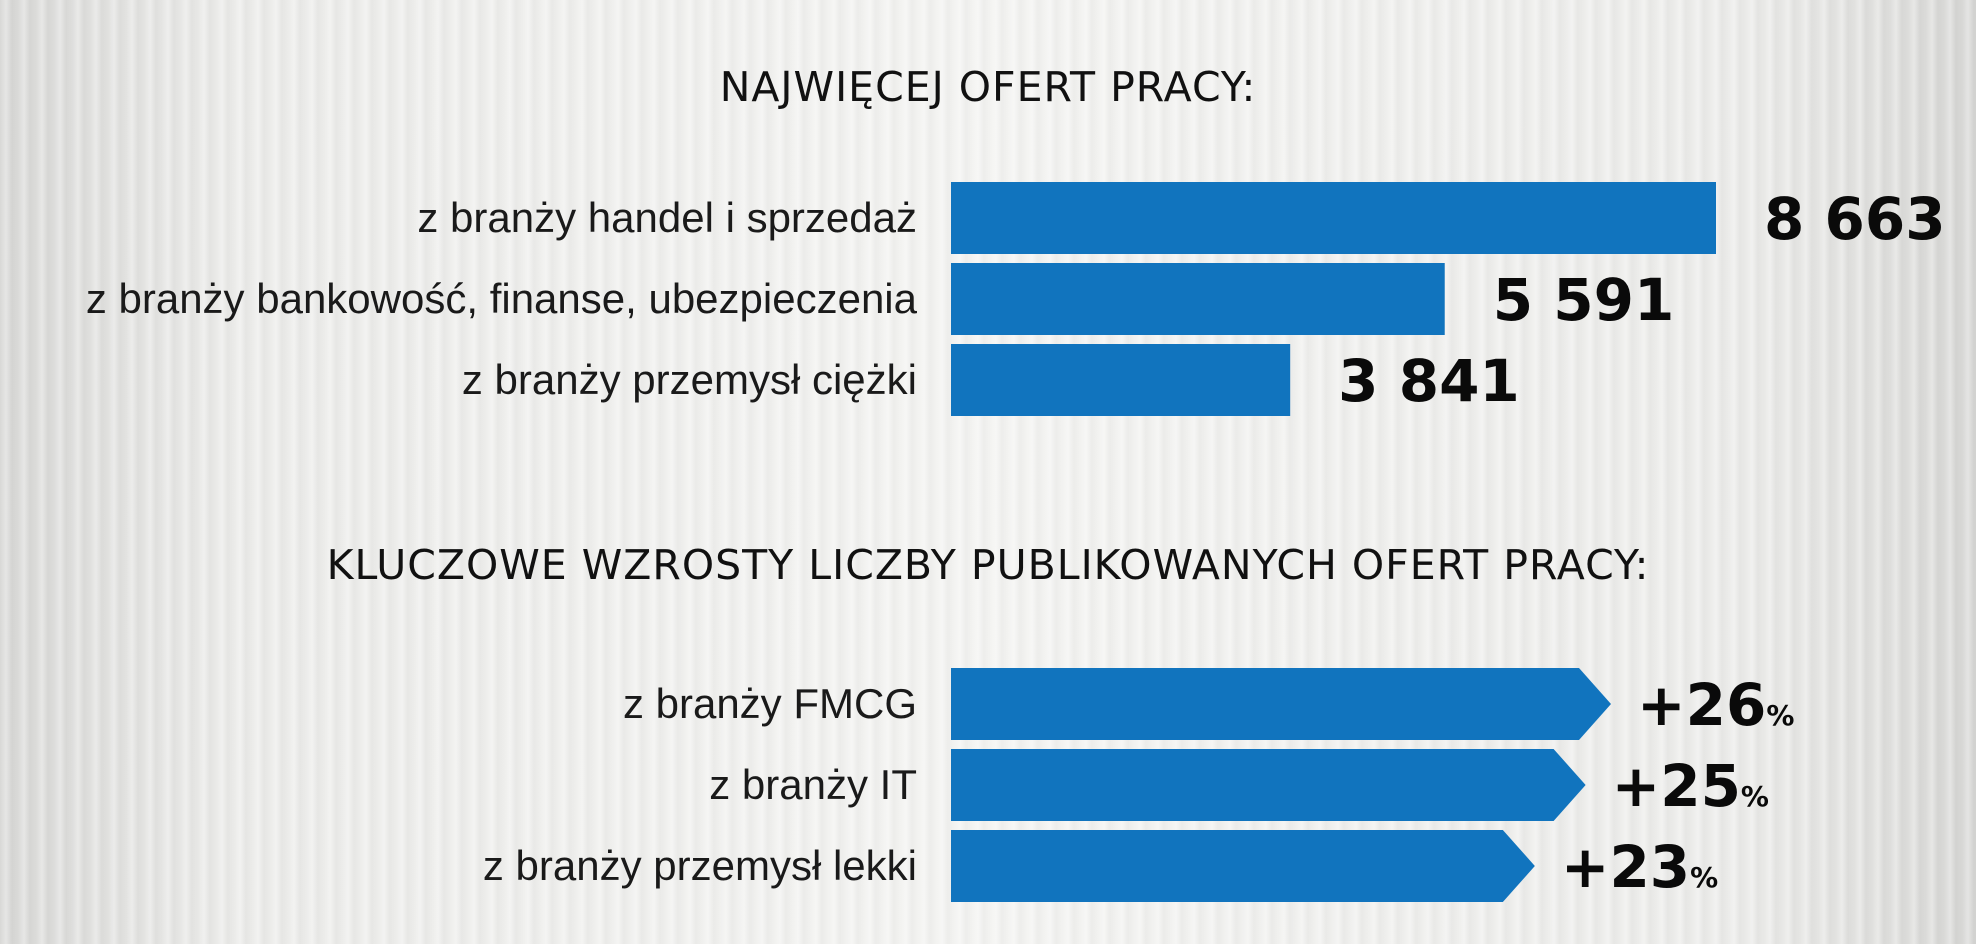  Describe the element at coordinates (1715, 705) in the screenshot. I see `chart-2-value-label: +26%` at that location.